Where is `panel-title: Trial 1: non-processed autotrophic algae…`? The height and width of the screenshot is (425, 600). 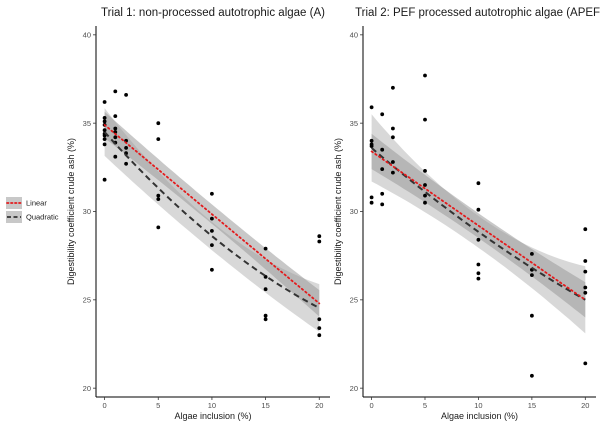 panel-title: Trial 1: non-processed autotrophic algae… is located at coordinates (213, 13).